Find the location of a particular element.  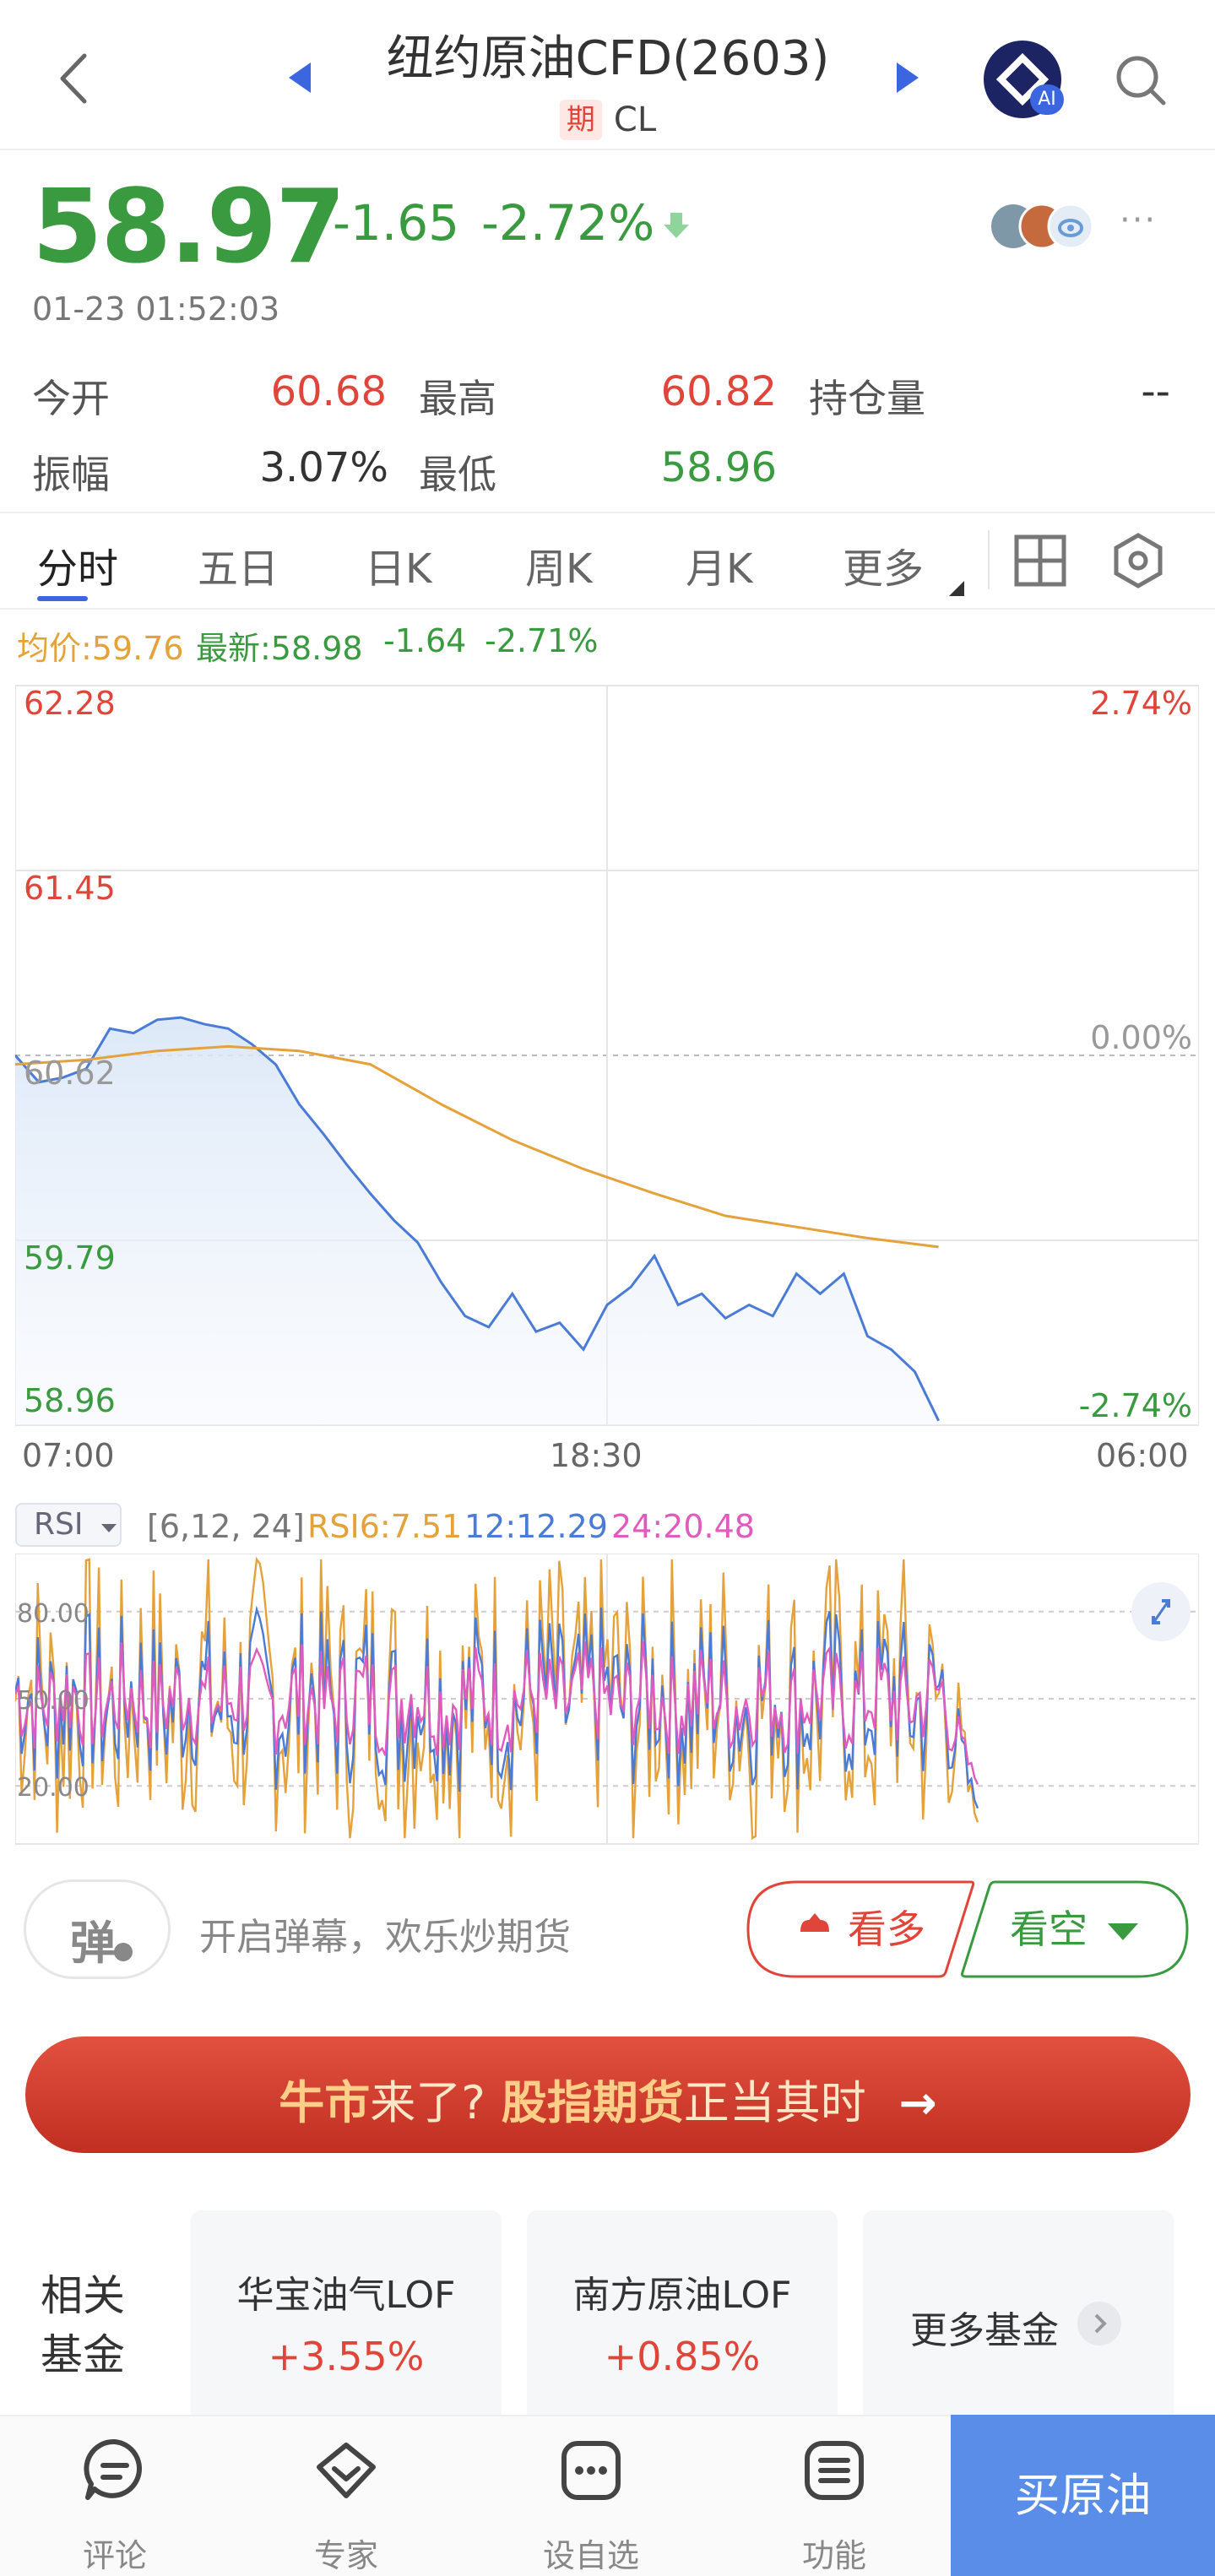

nav-expert-label: 专家 is located at coordinates (345, 2556).